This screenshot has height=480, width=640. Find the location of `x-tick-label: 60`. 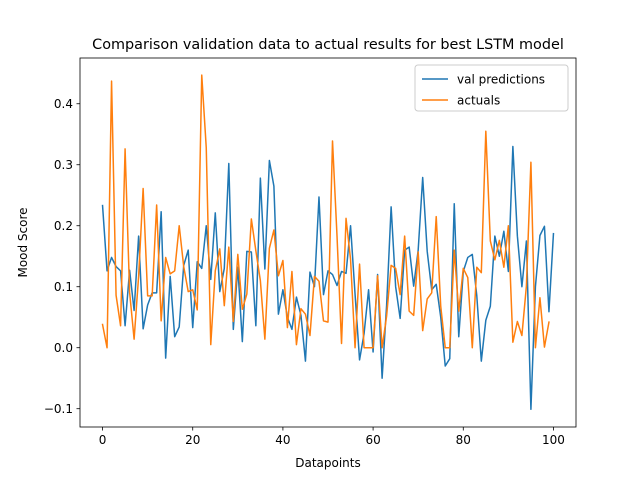

x-tick-label: 60 is located at coordinates (372, 440).